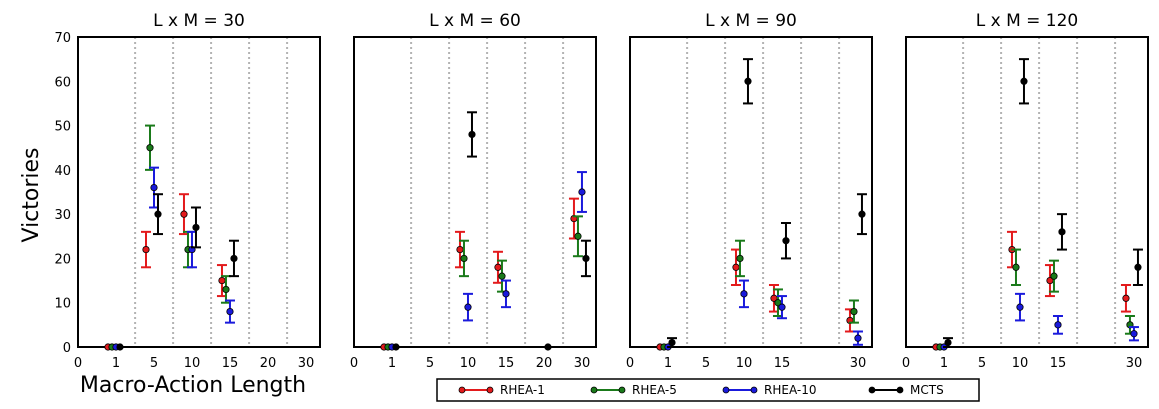 The image size is (1159, 409). What do you see at coordinates (62, 171) in the screenshot?
I see `y-tick-label: 40` at bounding box center [62, 171].